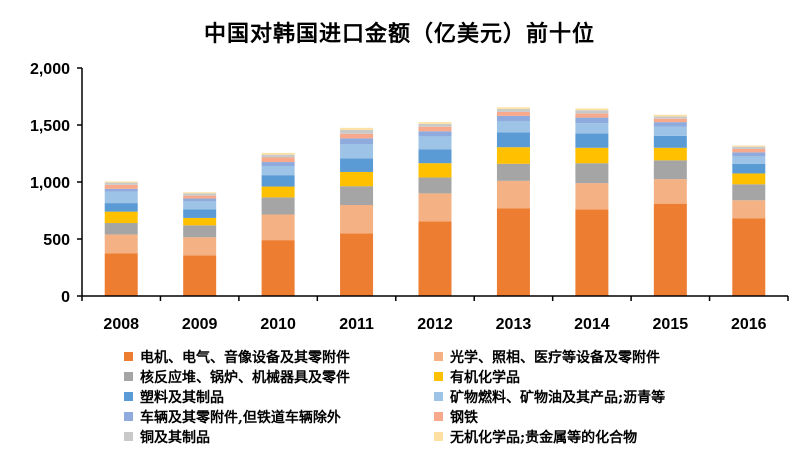 This screenshot has width=799, height=450. What do you see at coordinates (592, 115) in the screenshot?
I see `bar-segment-2014-s7` at bounding box center [592, 115].